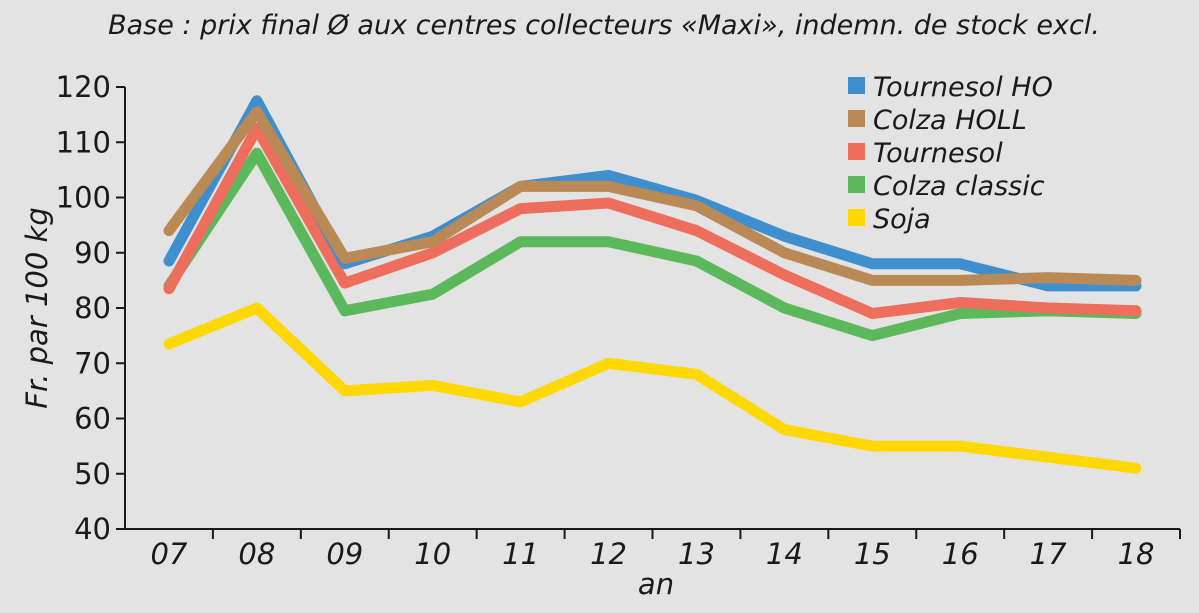 The image size is (1199, 613). What do you see at coordinates (963, 87) in the screenshot?
I see `legend-label-tournesol-ho: Tournesol HO` at bounding box center [963, 87].